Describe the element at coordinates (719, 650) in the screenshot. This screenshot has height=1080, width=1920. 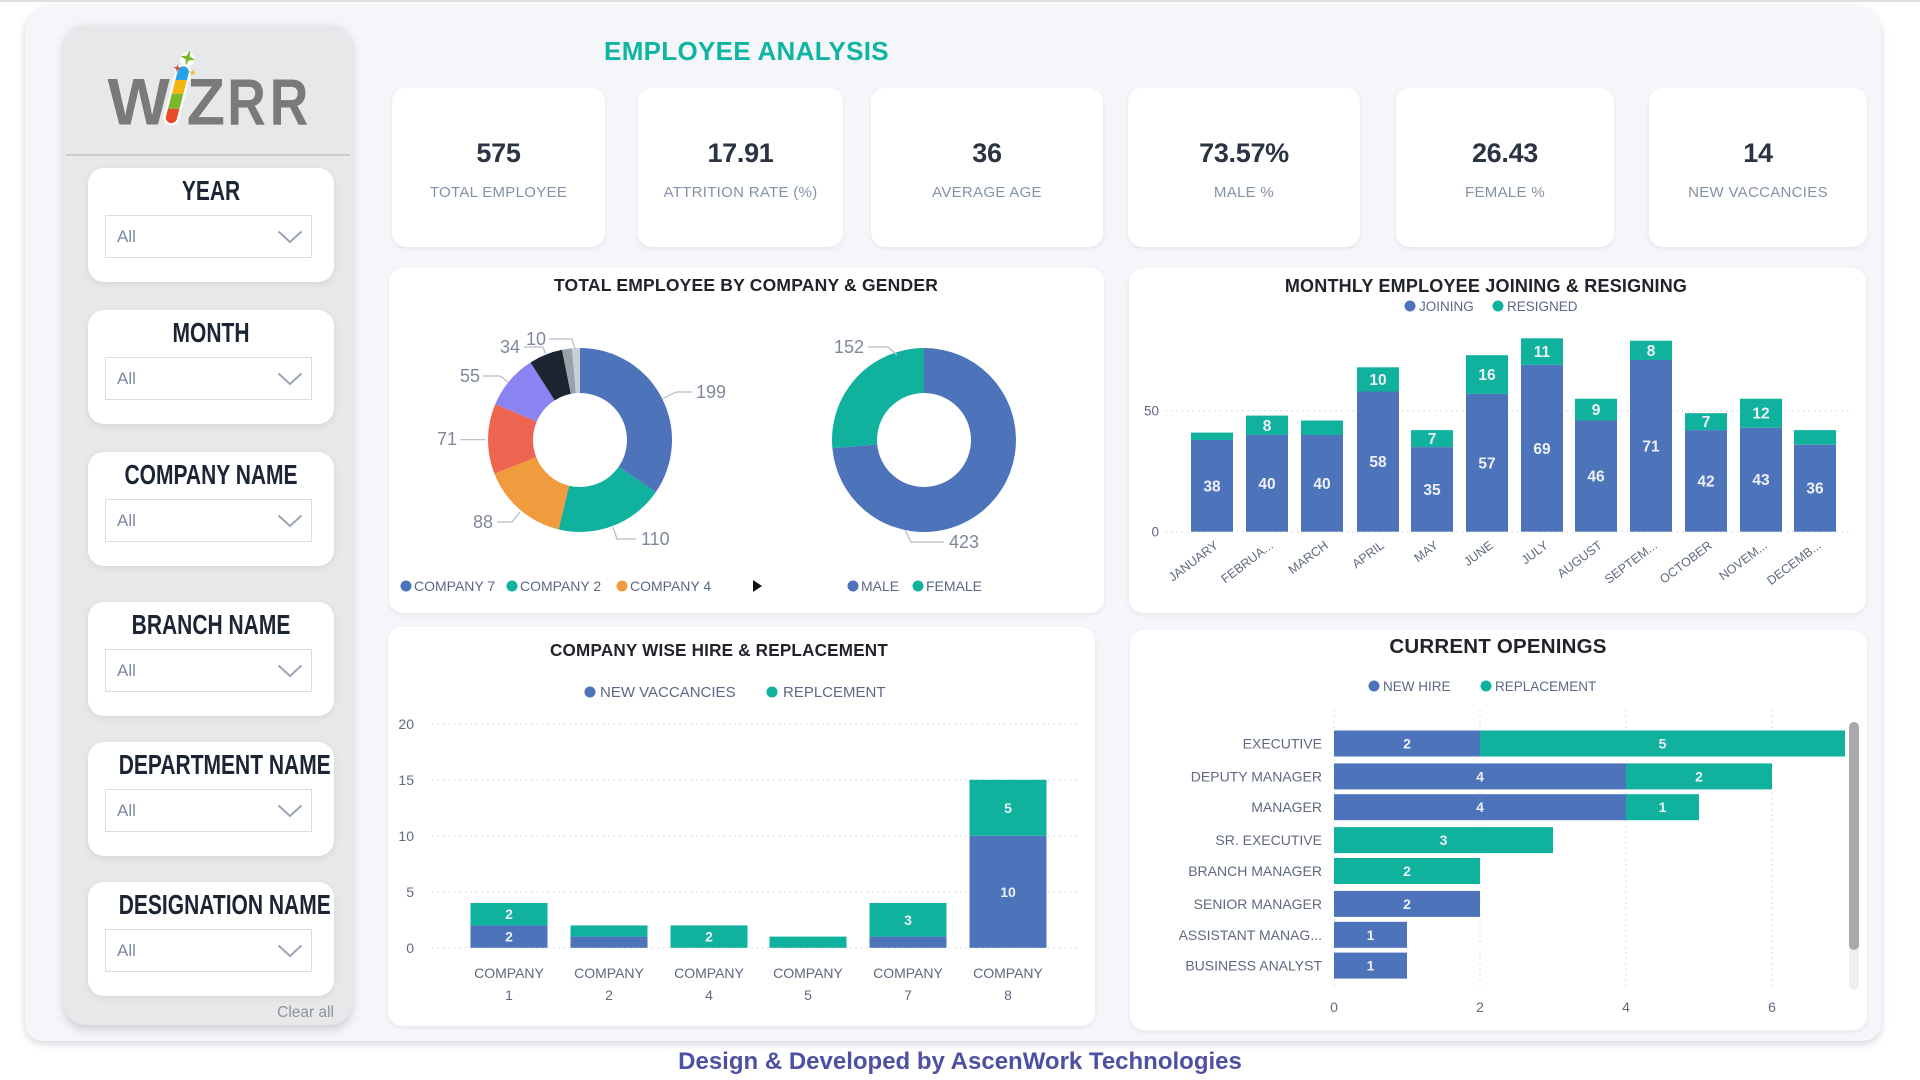
I see `svg-text:COMPANY WISE HIRE & REPLACEMEN: COMPANY WISE HIRE & REPLACEMENT` at that location.